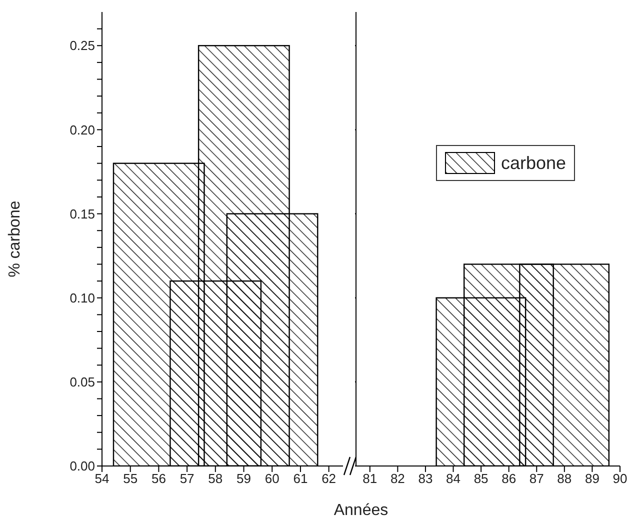  What do you see at coordinates (243, 478) in the screenshot?
I see `x-tick-label: 59` at bounding box center [243, 478].